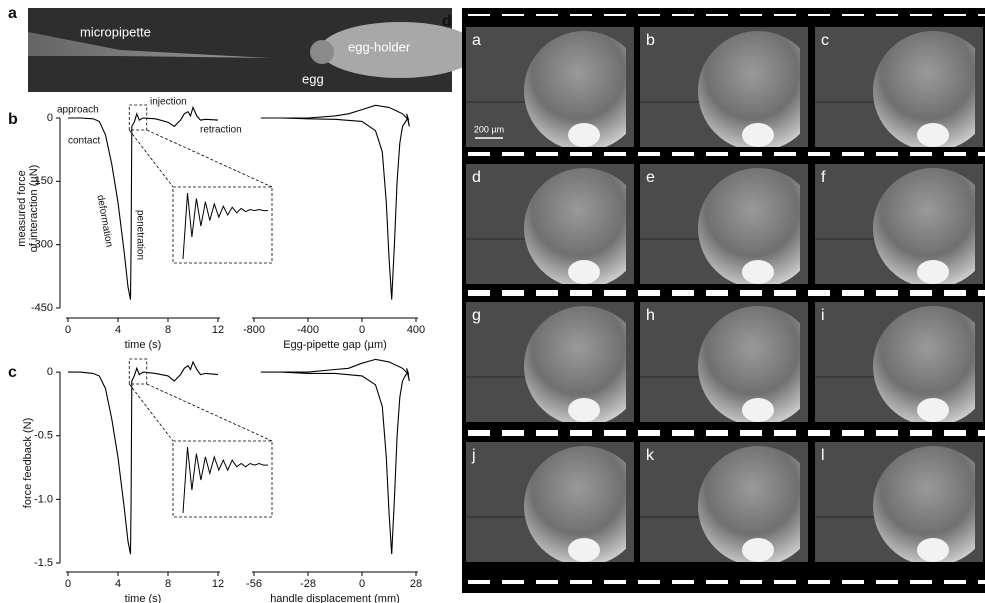 The height and width of the screenshot is (603, 985). Describe the element at coordinates (379, 46) in the screenshot. I see `photo-label: egg-holder` at that location.